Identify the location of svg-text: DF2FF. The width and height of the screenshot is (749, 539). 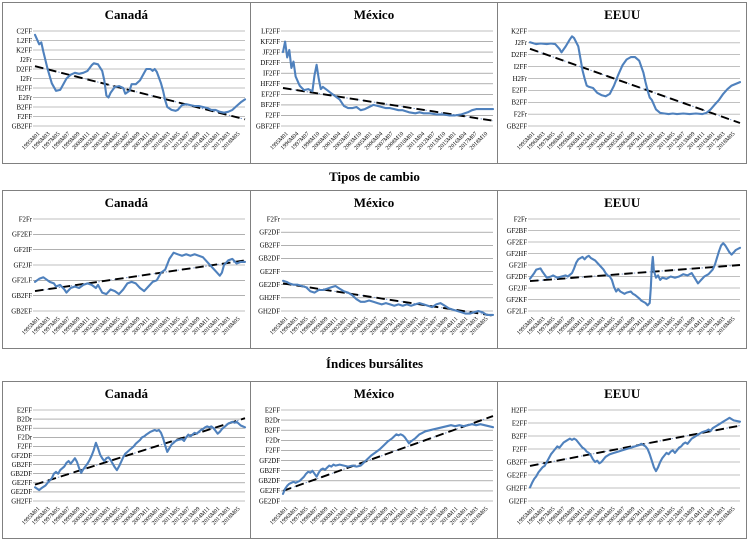
(270, 63).